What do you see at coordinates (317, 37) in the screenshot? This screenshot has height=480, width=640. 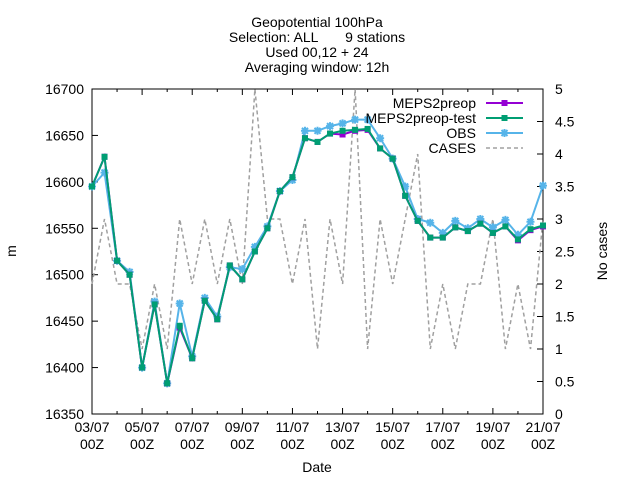 I see `title-line-2: Selection: ALL 9 stations` at bounding box center [317, 37].